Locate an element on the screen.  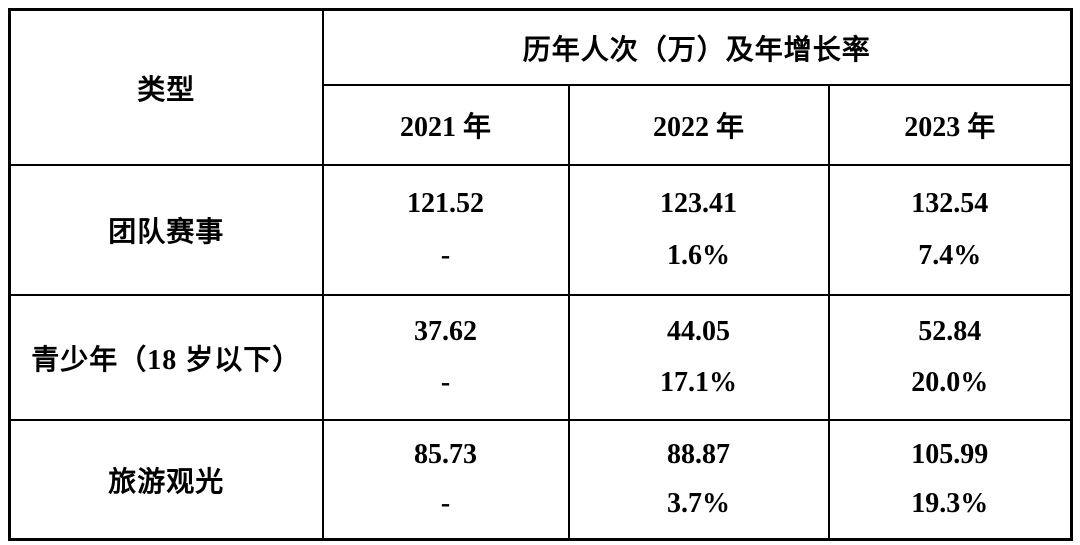
data-cell: 44.05 17.1% is located at coordinates (698, 357).